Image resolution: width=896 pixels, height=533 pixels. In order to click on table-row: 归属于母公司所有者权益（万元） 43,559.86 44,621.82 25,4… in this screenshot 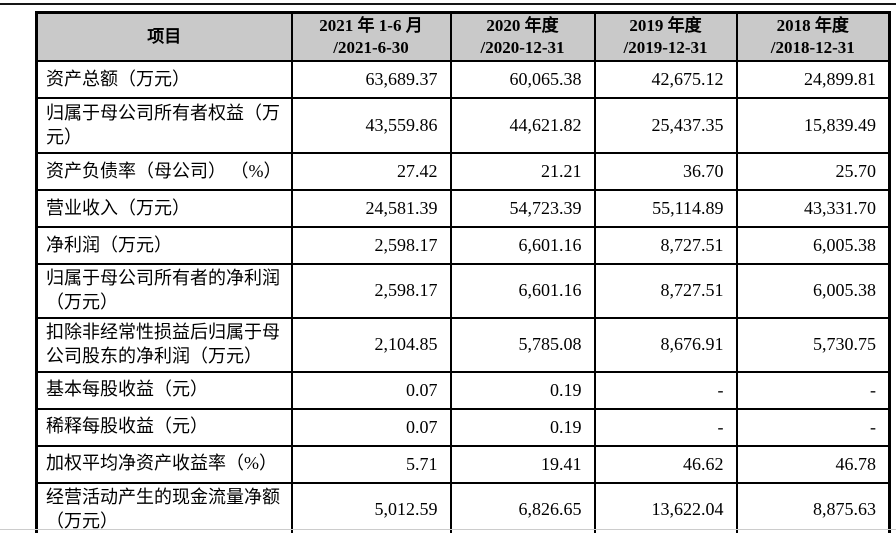, I will do `click(463, 125)`.